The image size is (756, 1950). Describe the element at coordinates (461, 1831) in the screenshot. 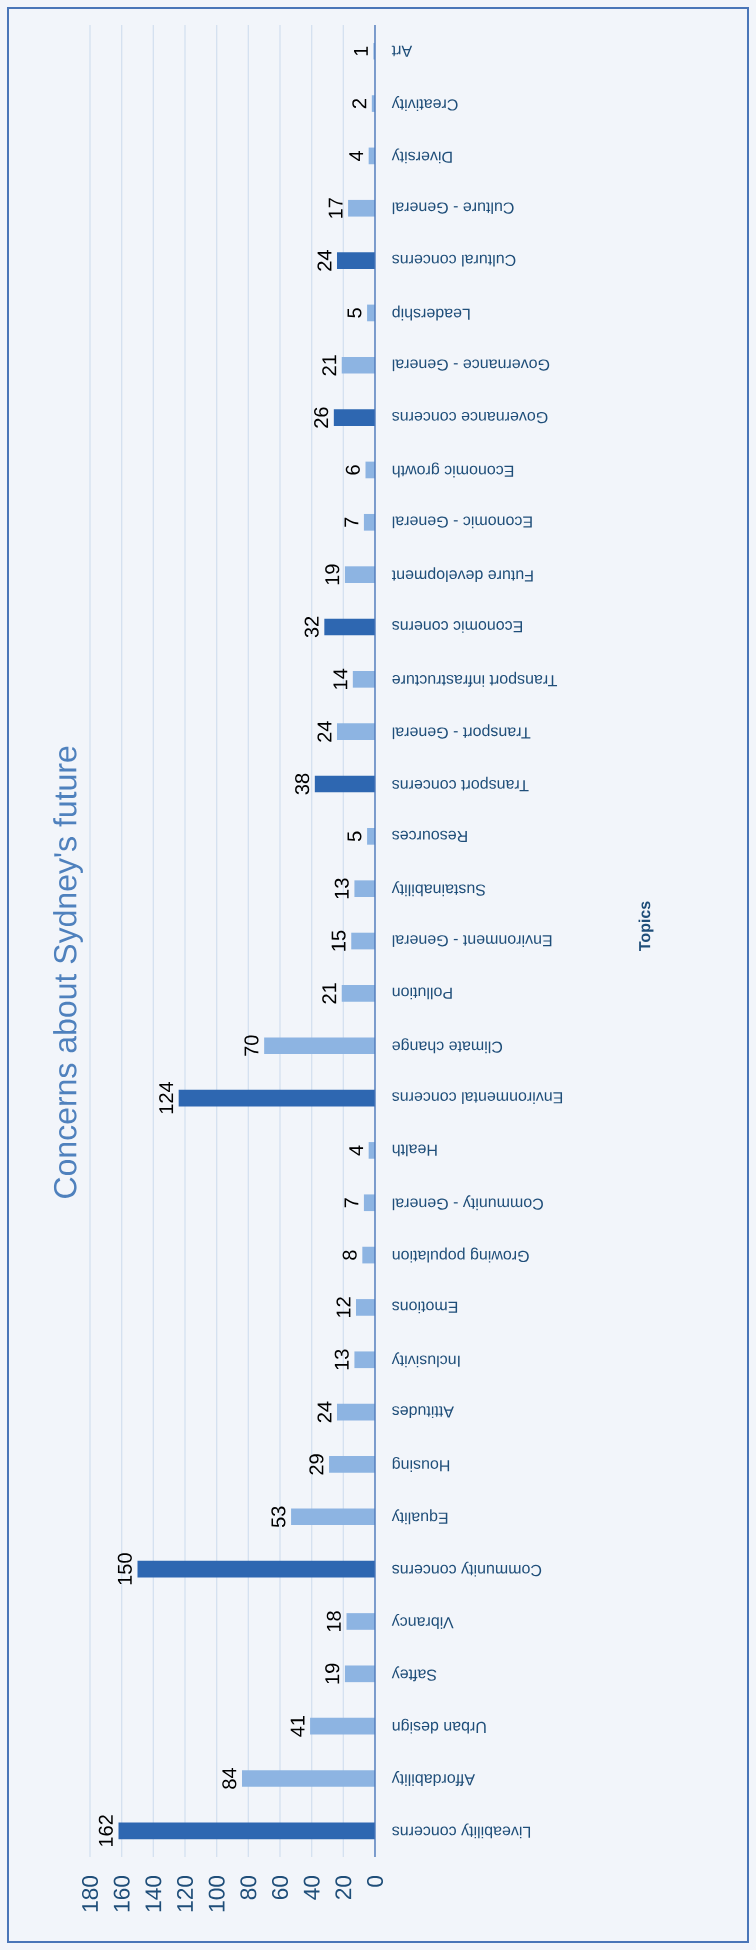

I see `y-tick-label: Liveability concerns` at that location.